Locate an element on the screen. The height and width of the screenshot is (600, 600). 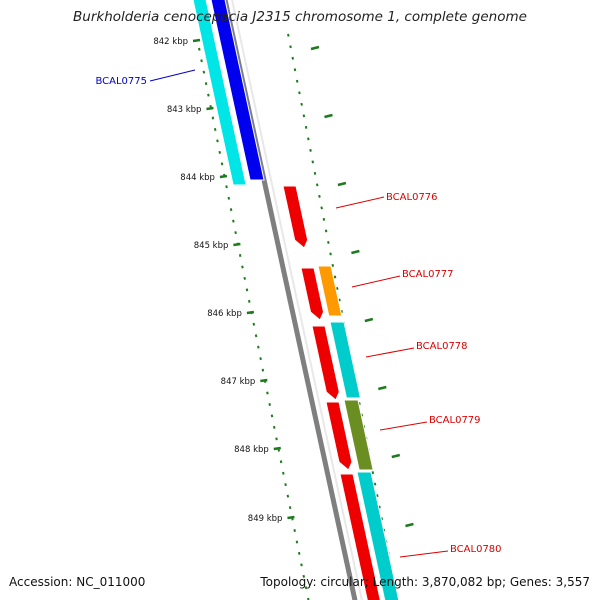
scale-tick-label: 843 kbp is located at coordinates (184, 110).